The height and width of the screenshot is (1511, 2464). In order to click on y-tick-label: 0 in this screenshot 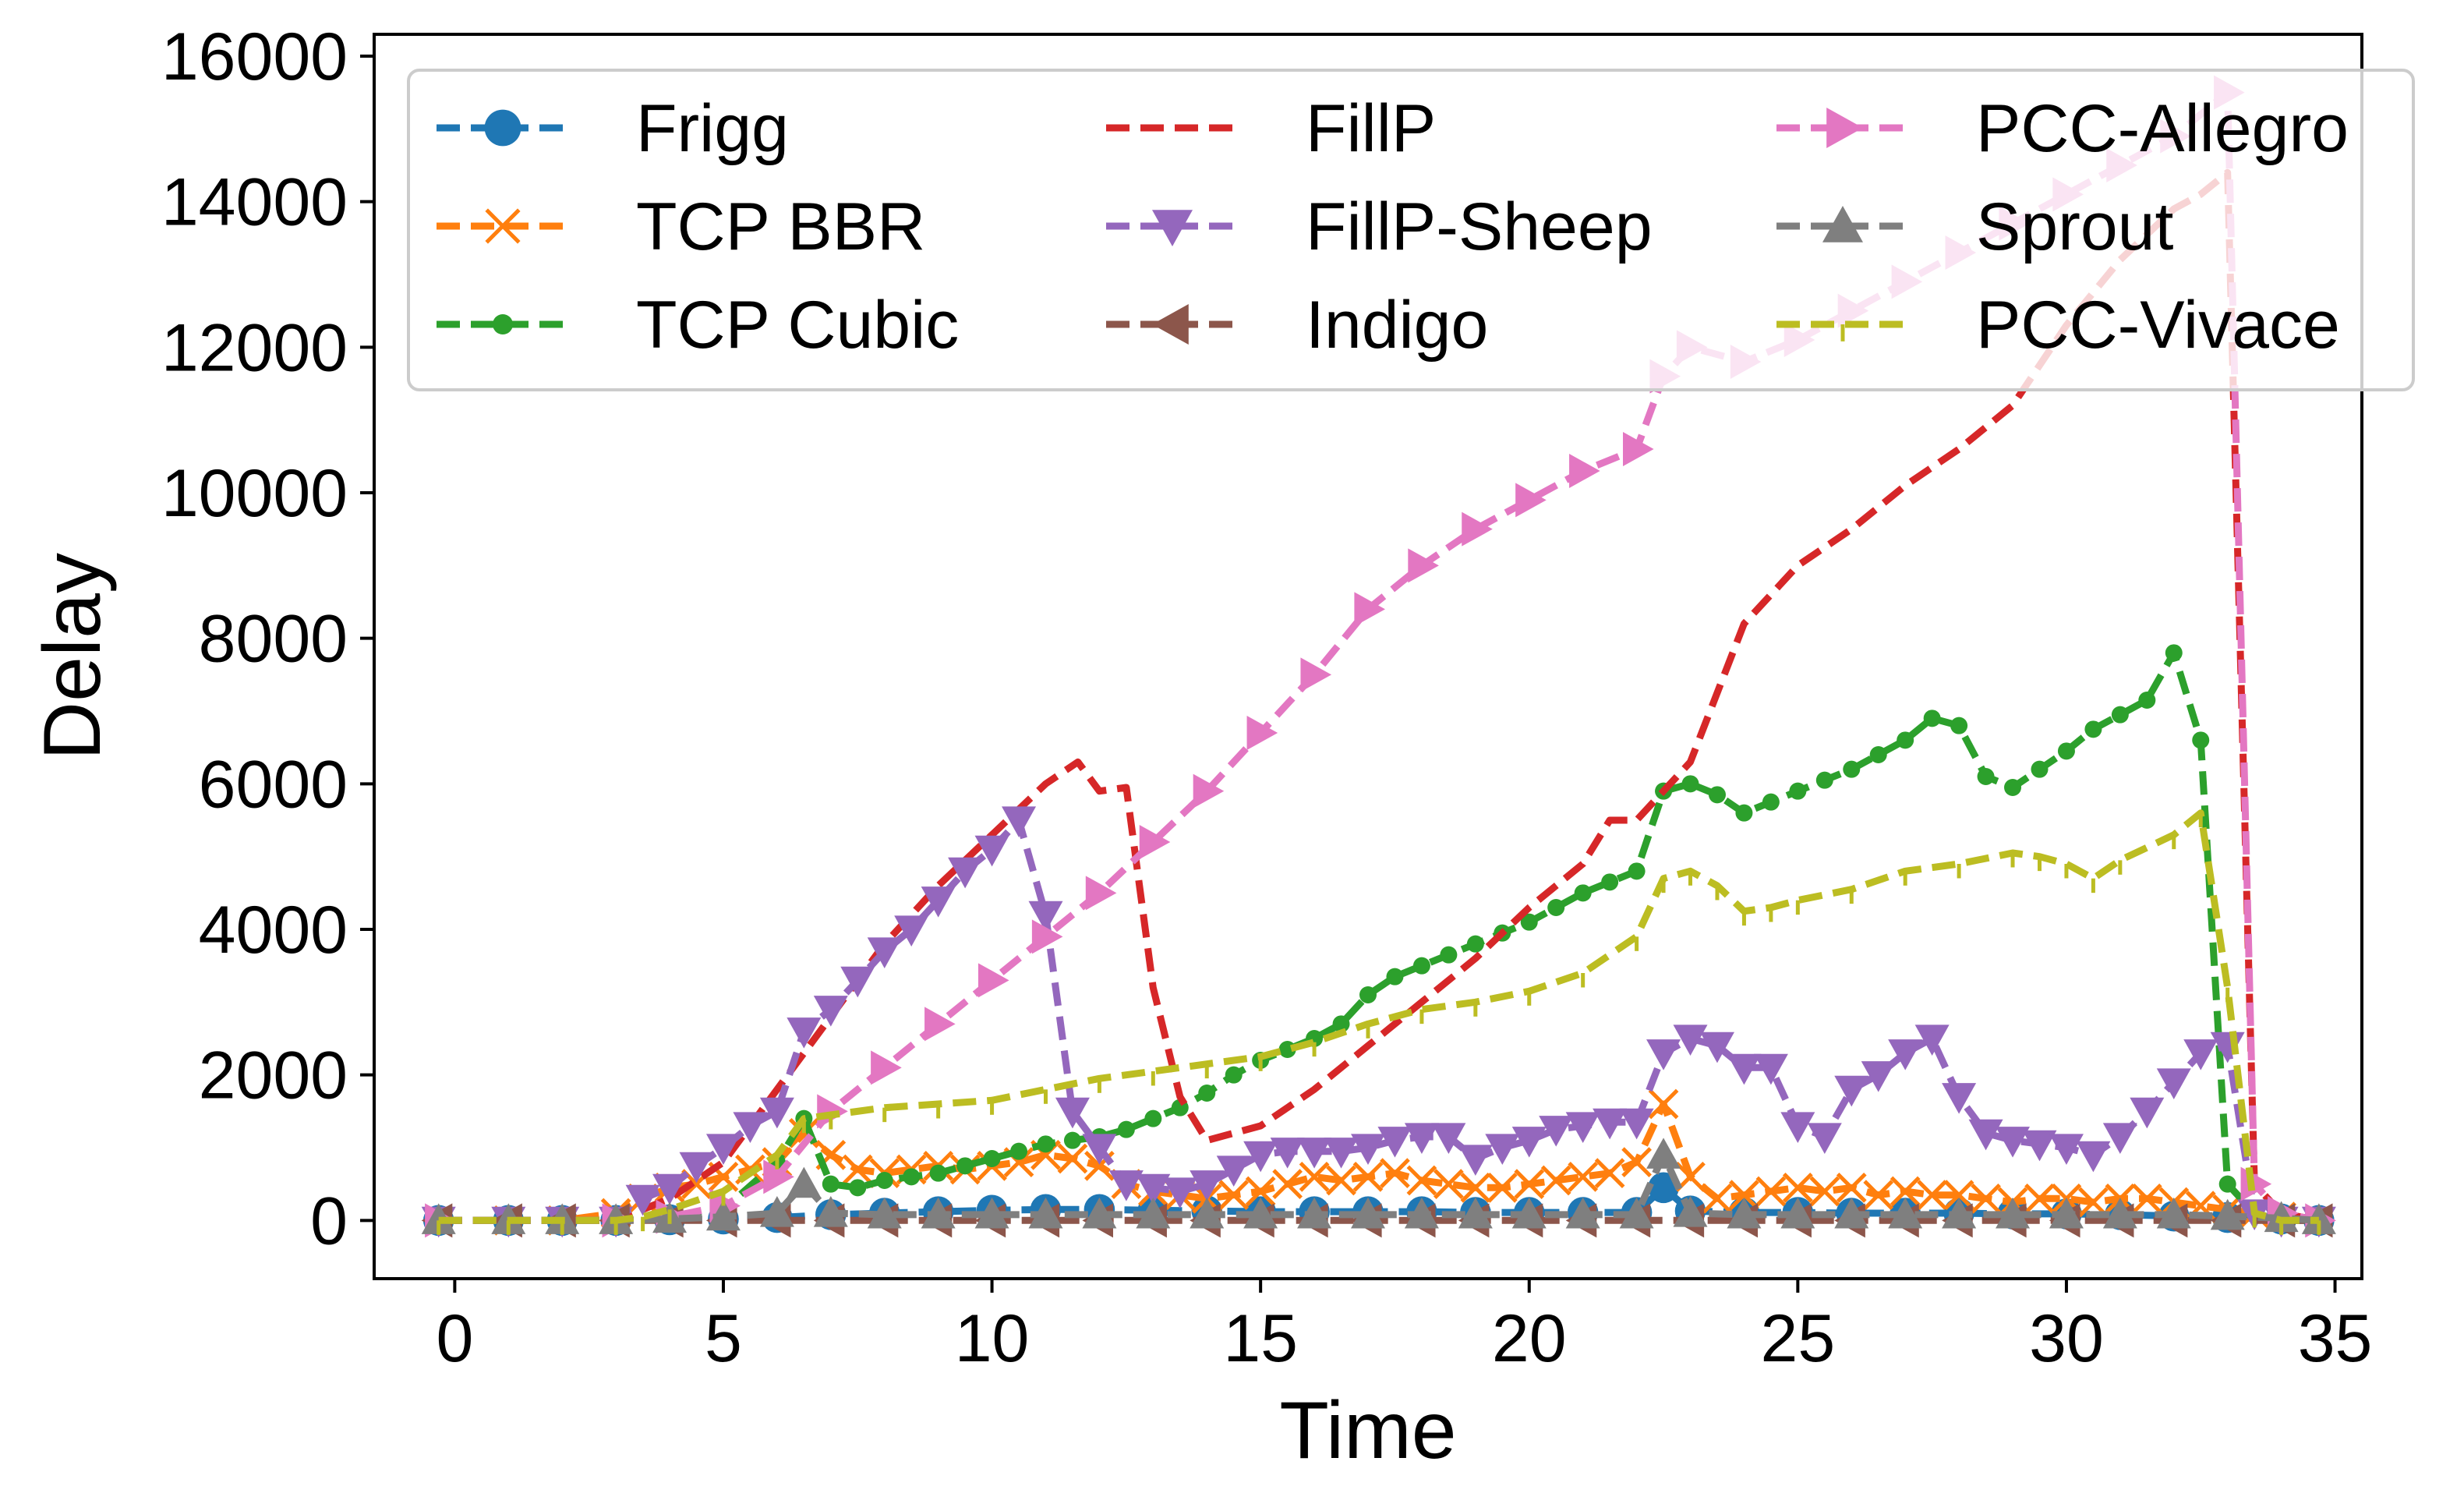, I will do `click(329, 1221)`.